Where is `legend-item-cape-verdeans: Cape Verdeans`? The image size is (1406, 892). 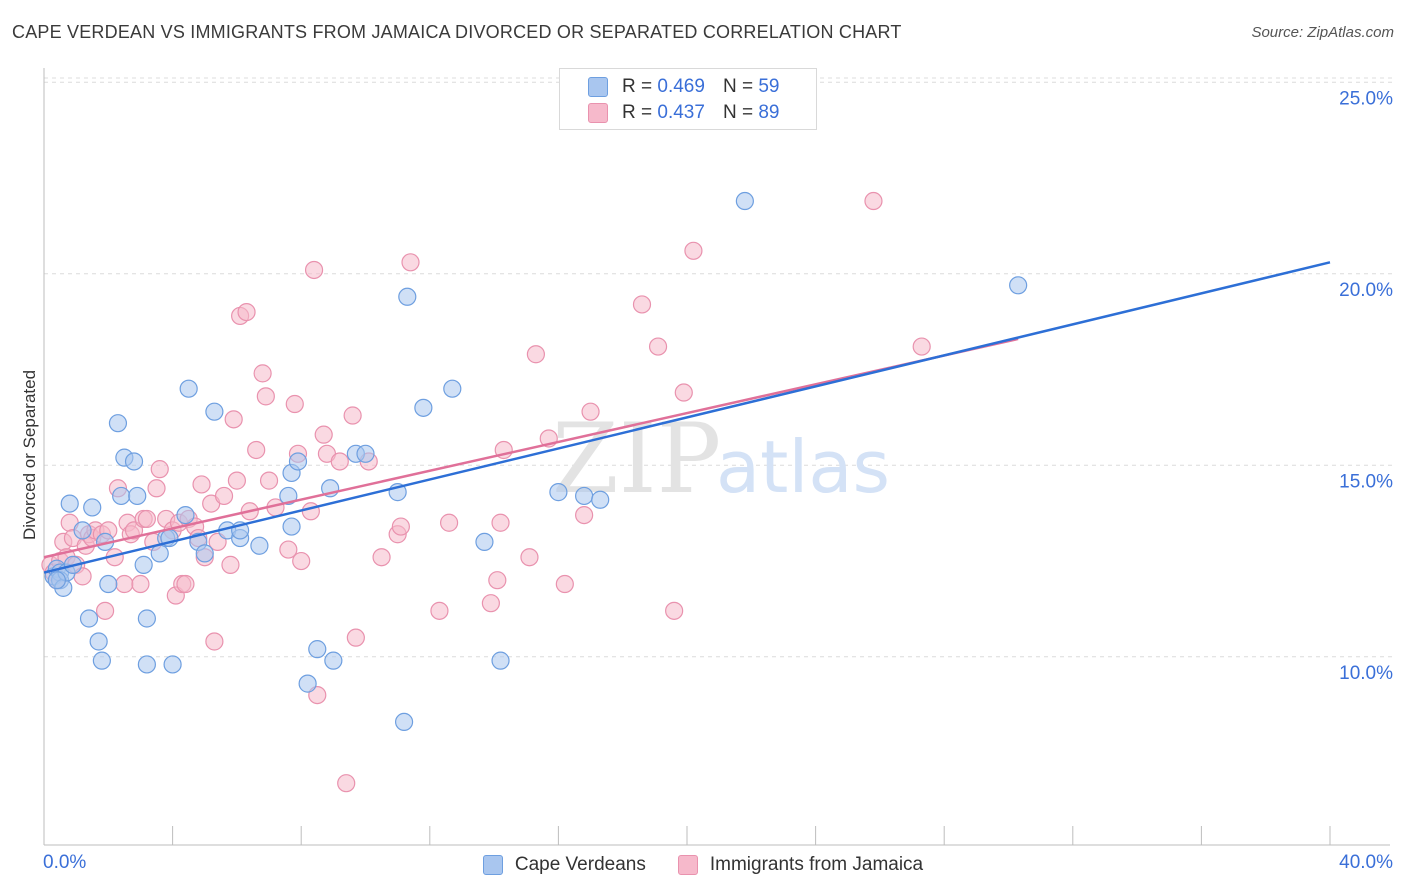
legend-item-cape-verdeans: Cape Verdeans is located at coordinates (564, 865).